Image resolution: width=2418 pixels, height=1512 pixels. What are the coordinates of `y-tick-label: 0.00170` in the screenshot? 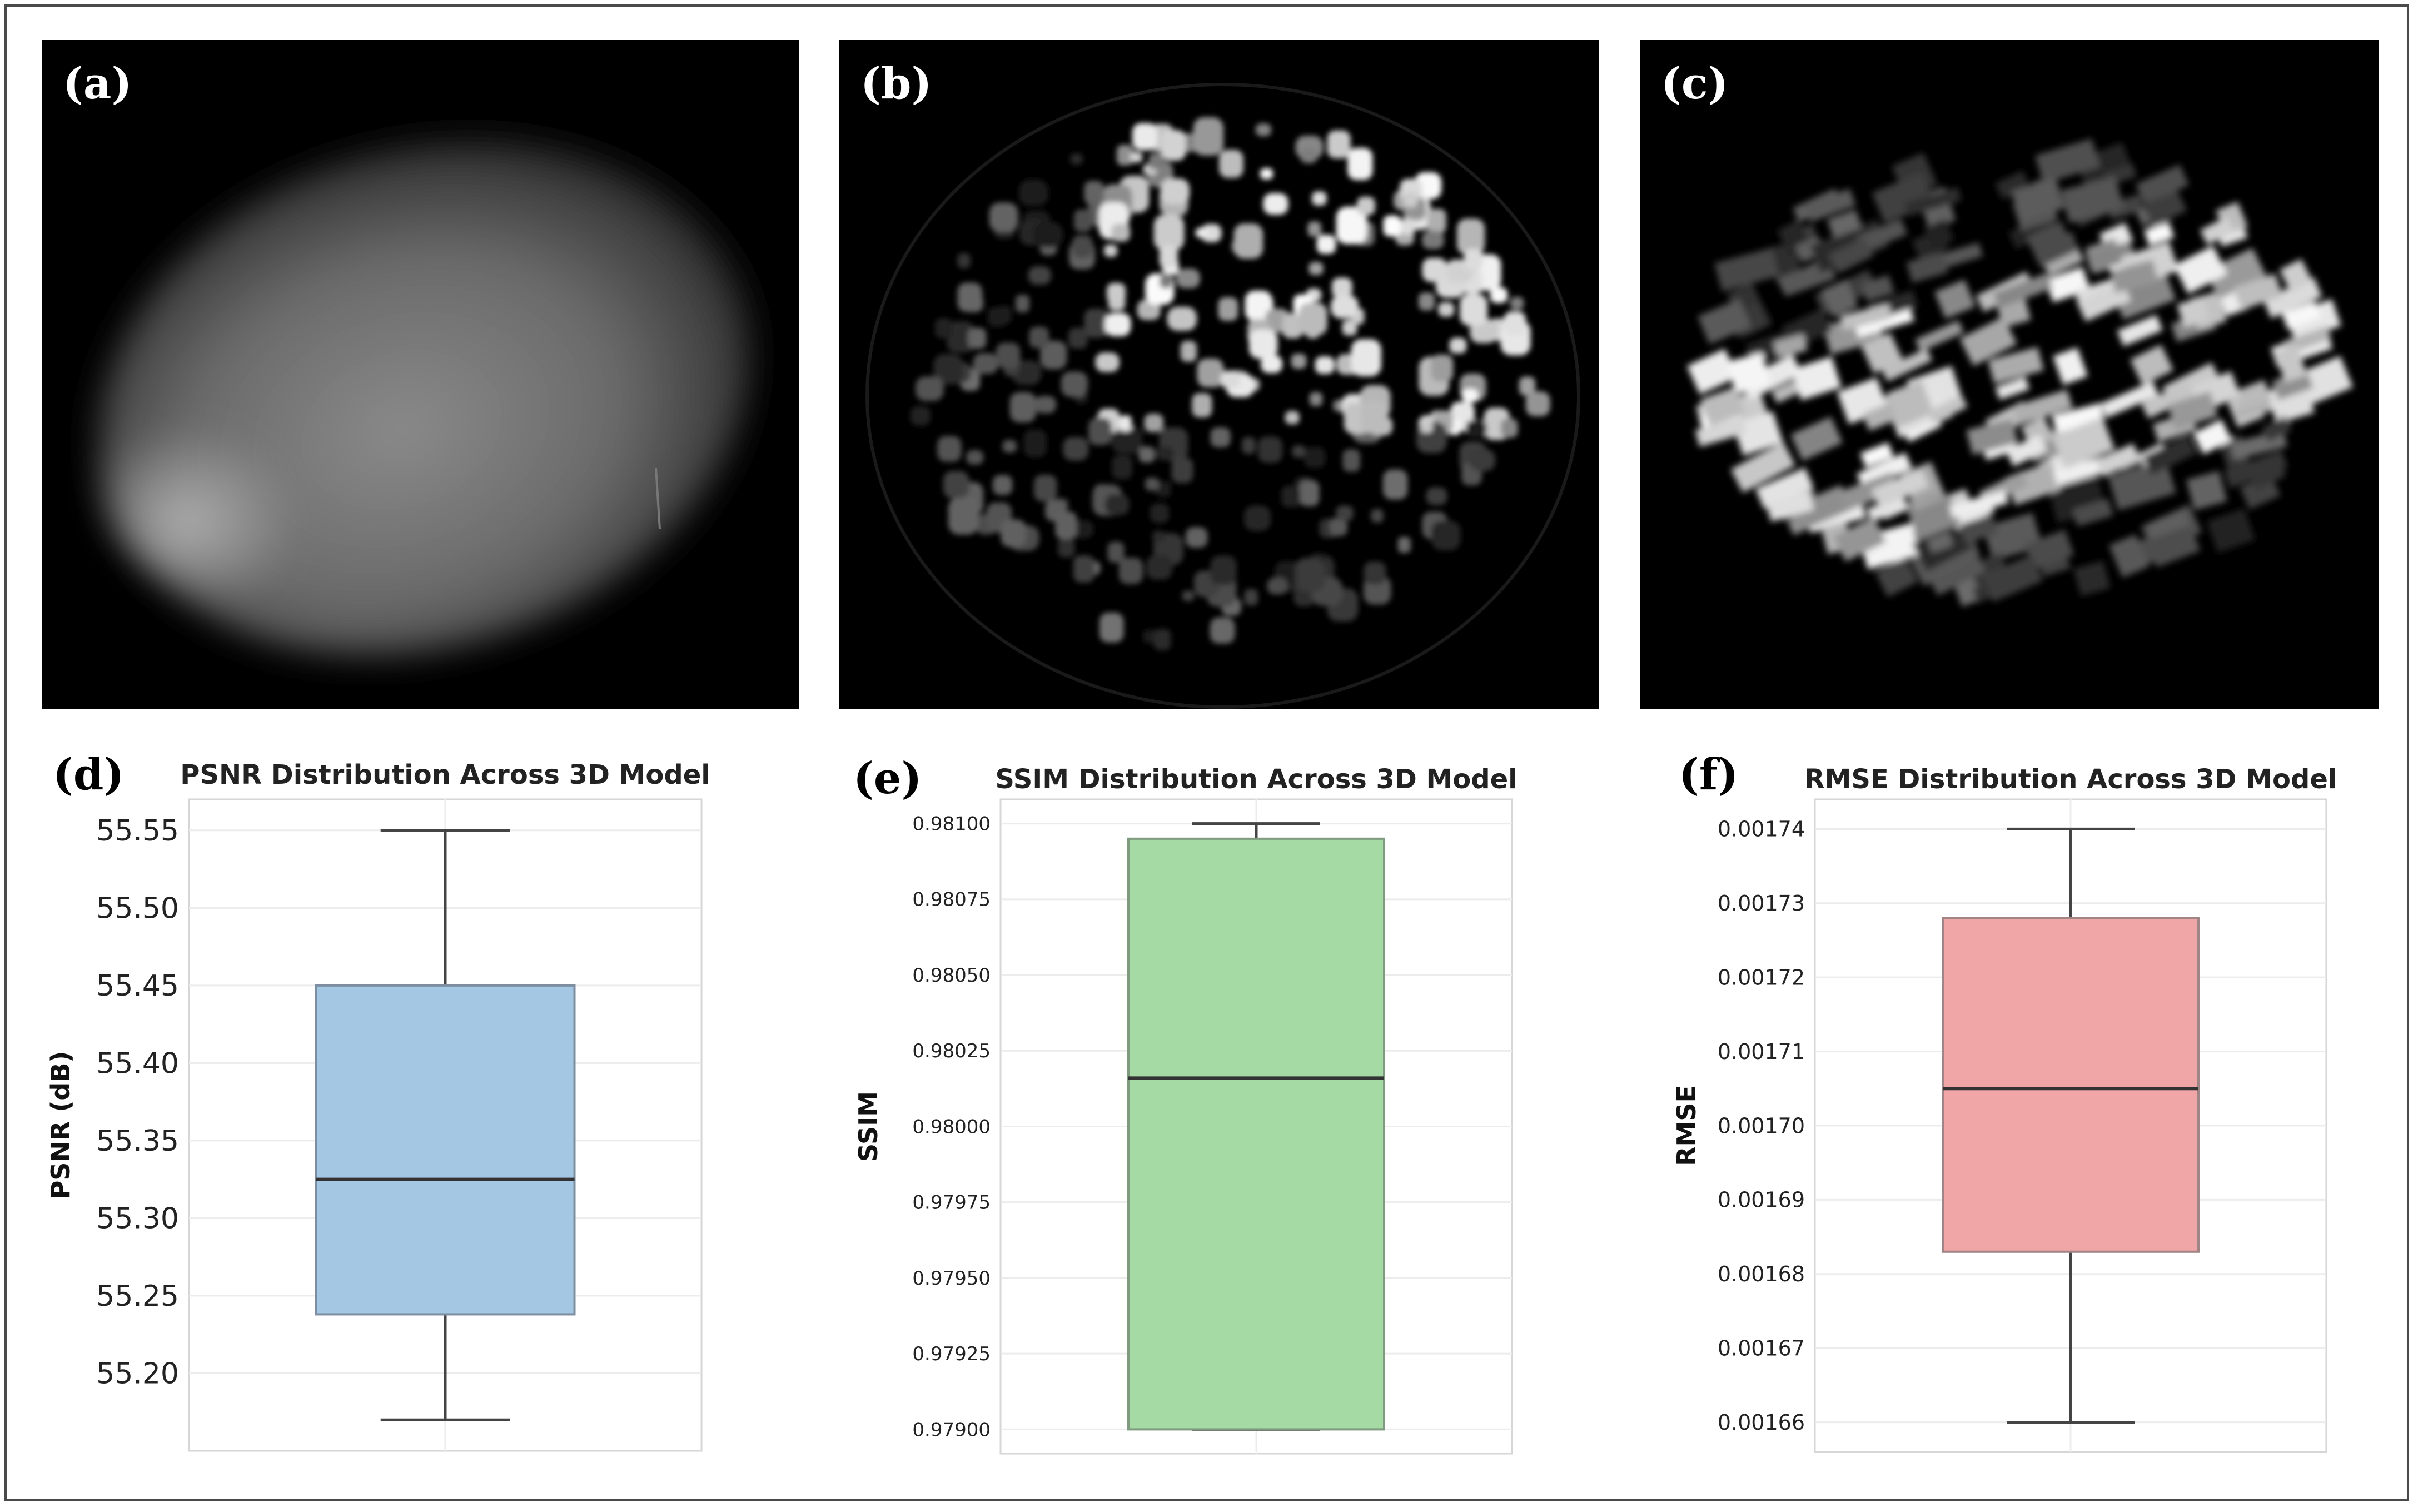 It's located at (1761, 1125).